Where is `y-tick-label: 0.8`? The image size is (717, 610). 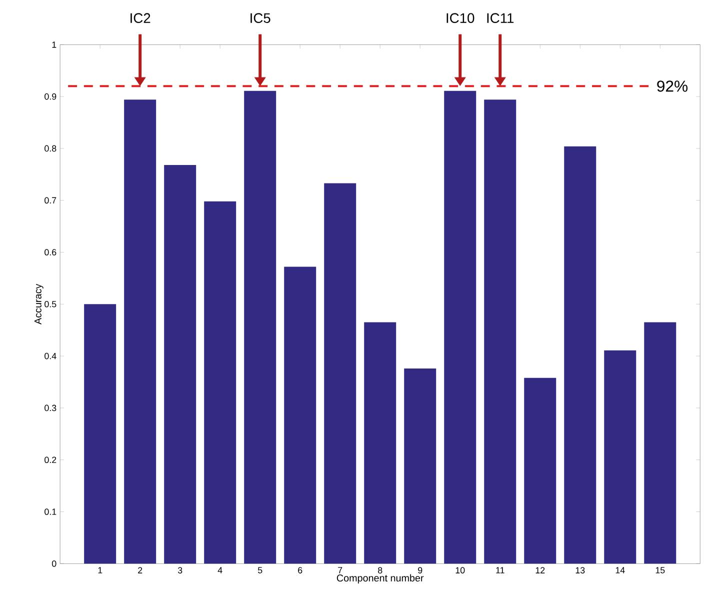 y-tick-label: 0.8 is located at coordinates (50, 148).